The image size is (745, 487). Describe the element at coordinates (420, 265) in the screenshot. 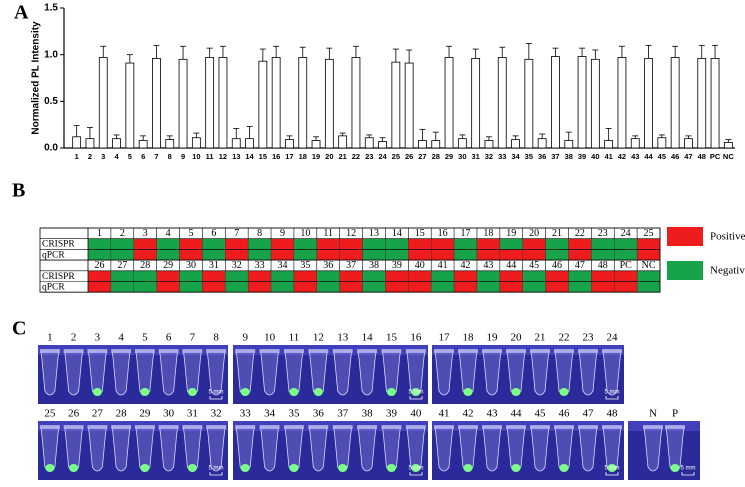

I see `column-header: 40` at that location.